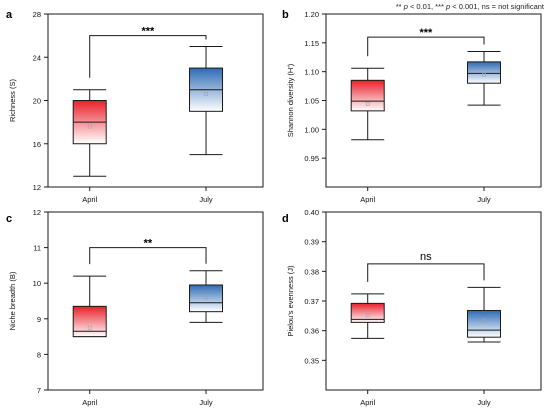 The width and height of the screenshot is (550, 408). I want to click on y-tick-label: 0.38, so click(311, 271).